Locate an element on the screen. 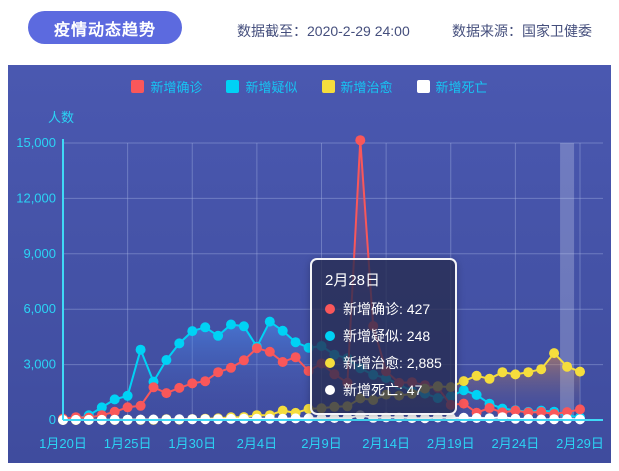 The width and height of the screenshot is (619, 471). deaths-swatch-icon is located at coordinates (423, 86).